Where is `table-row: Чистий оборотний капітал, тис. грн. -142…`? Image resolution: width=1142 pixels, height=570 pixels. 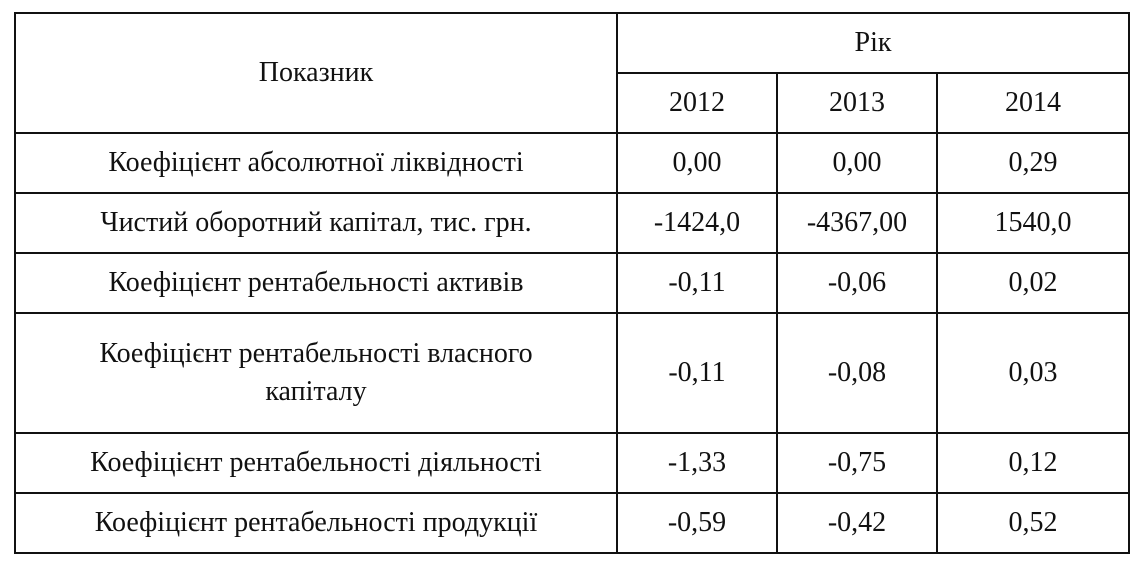 table-row: Чистий оборотний капітал, тис. грн. -142… is located at coordinates (572, 223).